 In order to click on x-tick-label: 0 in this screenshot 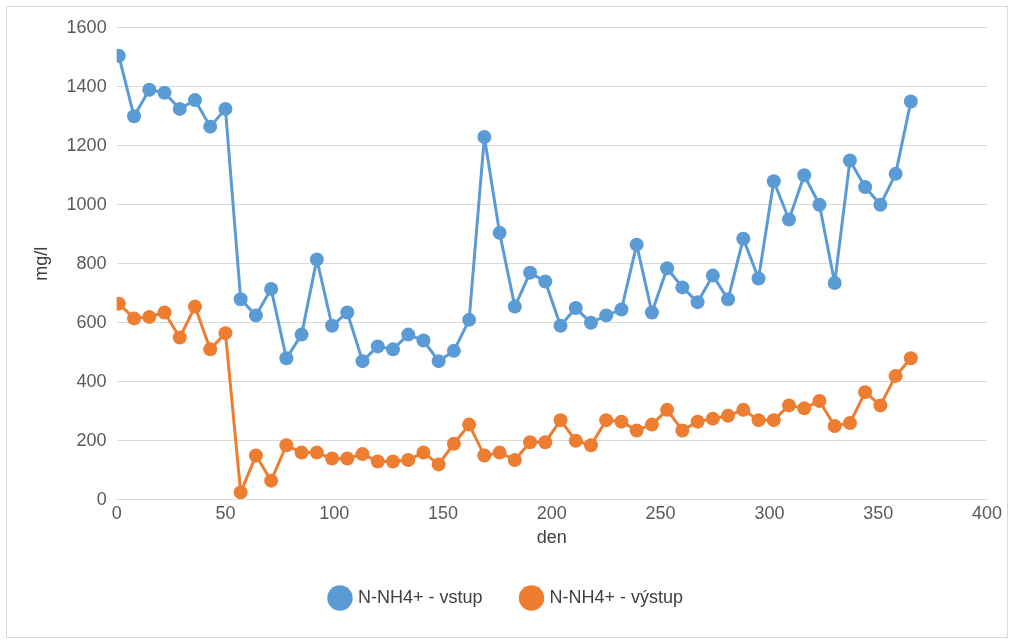, I will do `click(116, 512)`.